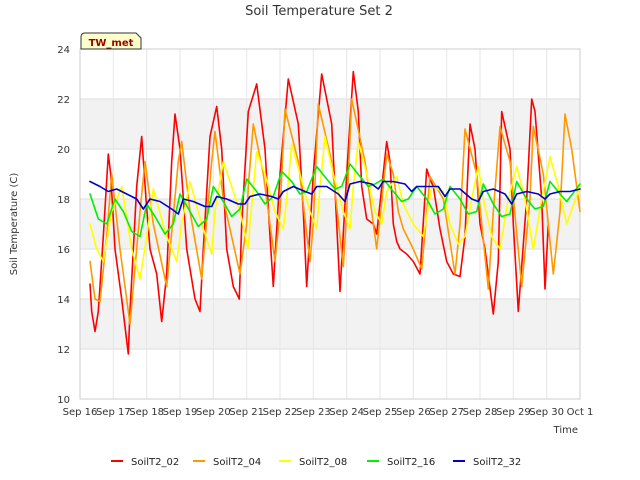 This screenshot has width=640, height=480. What do you see at coordinates (14, 224) in the screenshot?
I see `y-axis-title: Soil Temperature (C)` at bounding box center [14, 224].